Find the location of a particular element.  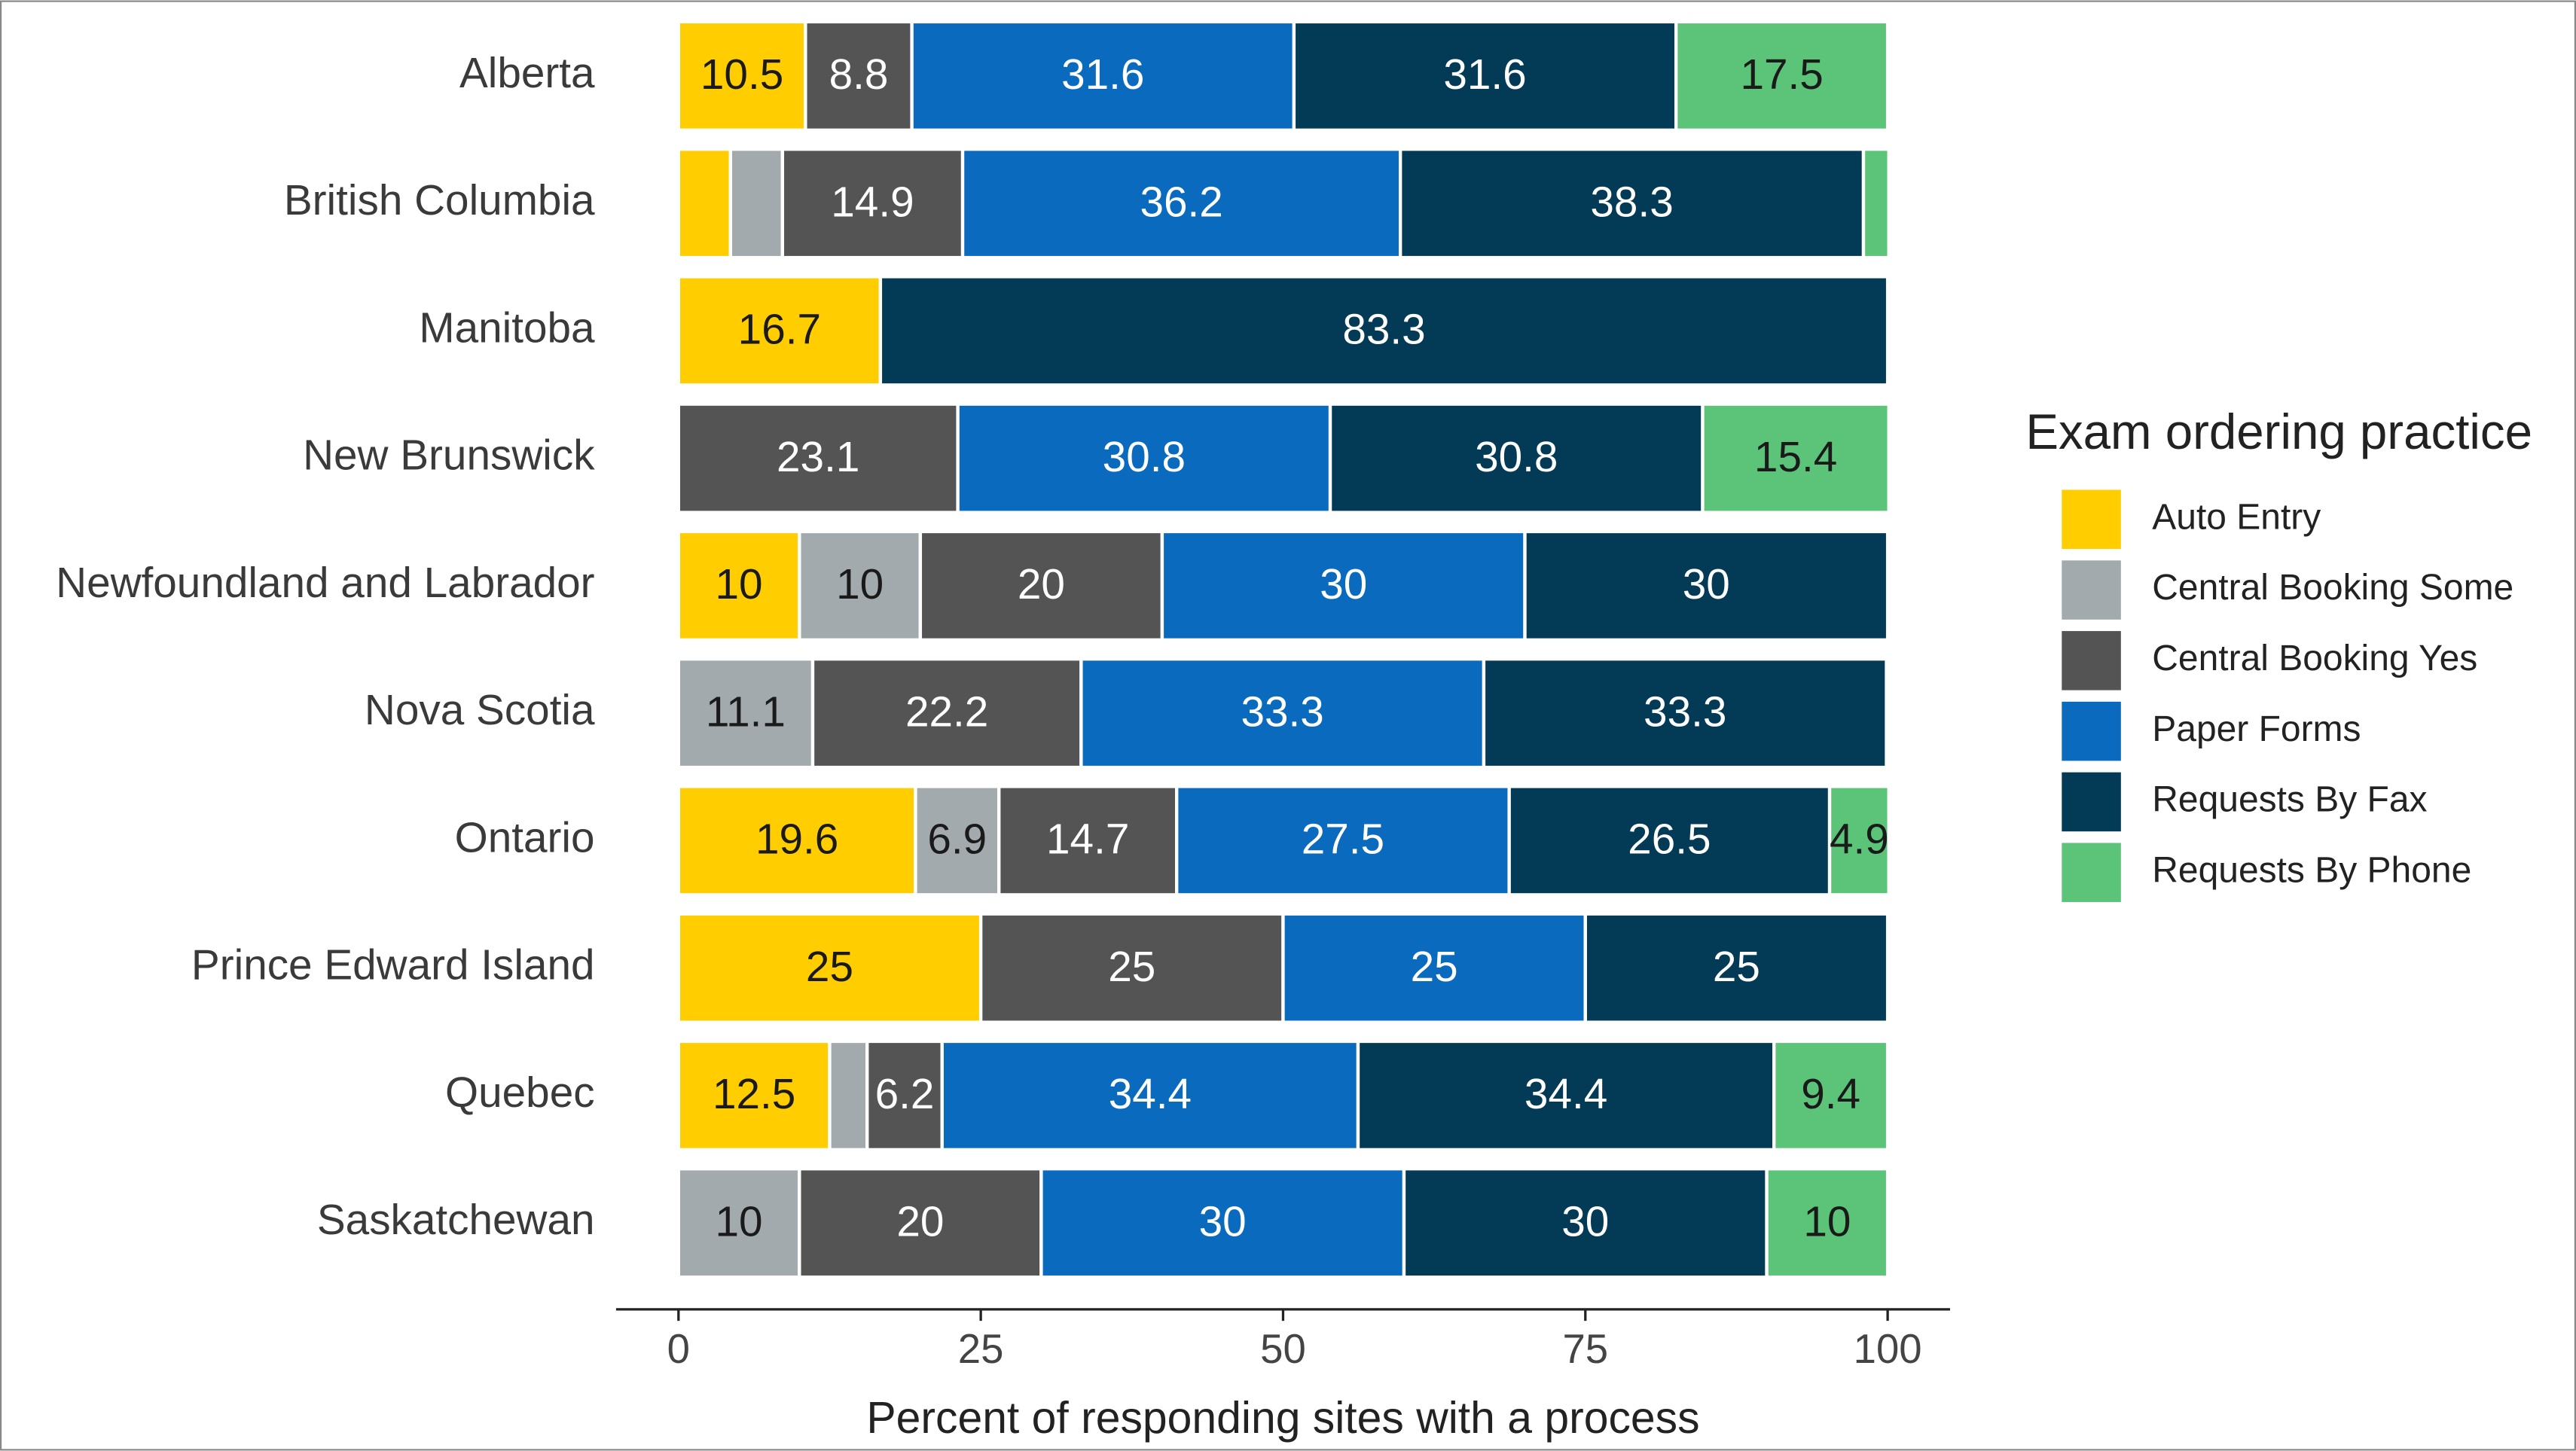

value-label: 6.9 is located at coordinates (957, 840).